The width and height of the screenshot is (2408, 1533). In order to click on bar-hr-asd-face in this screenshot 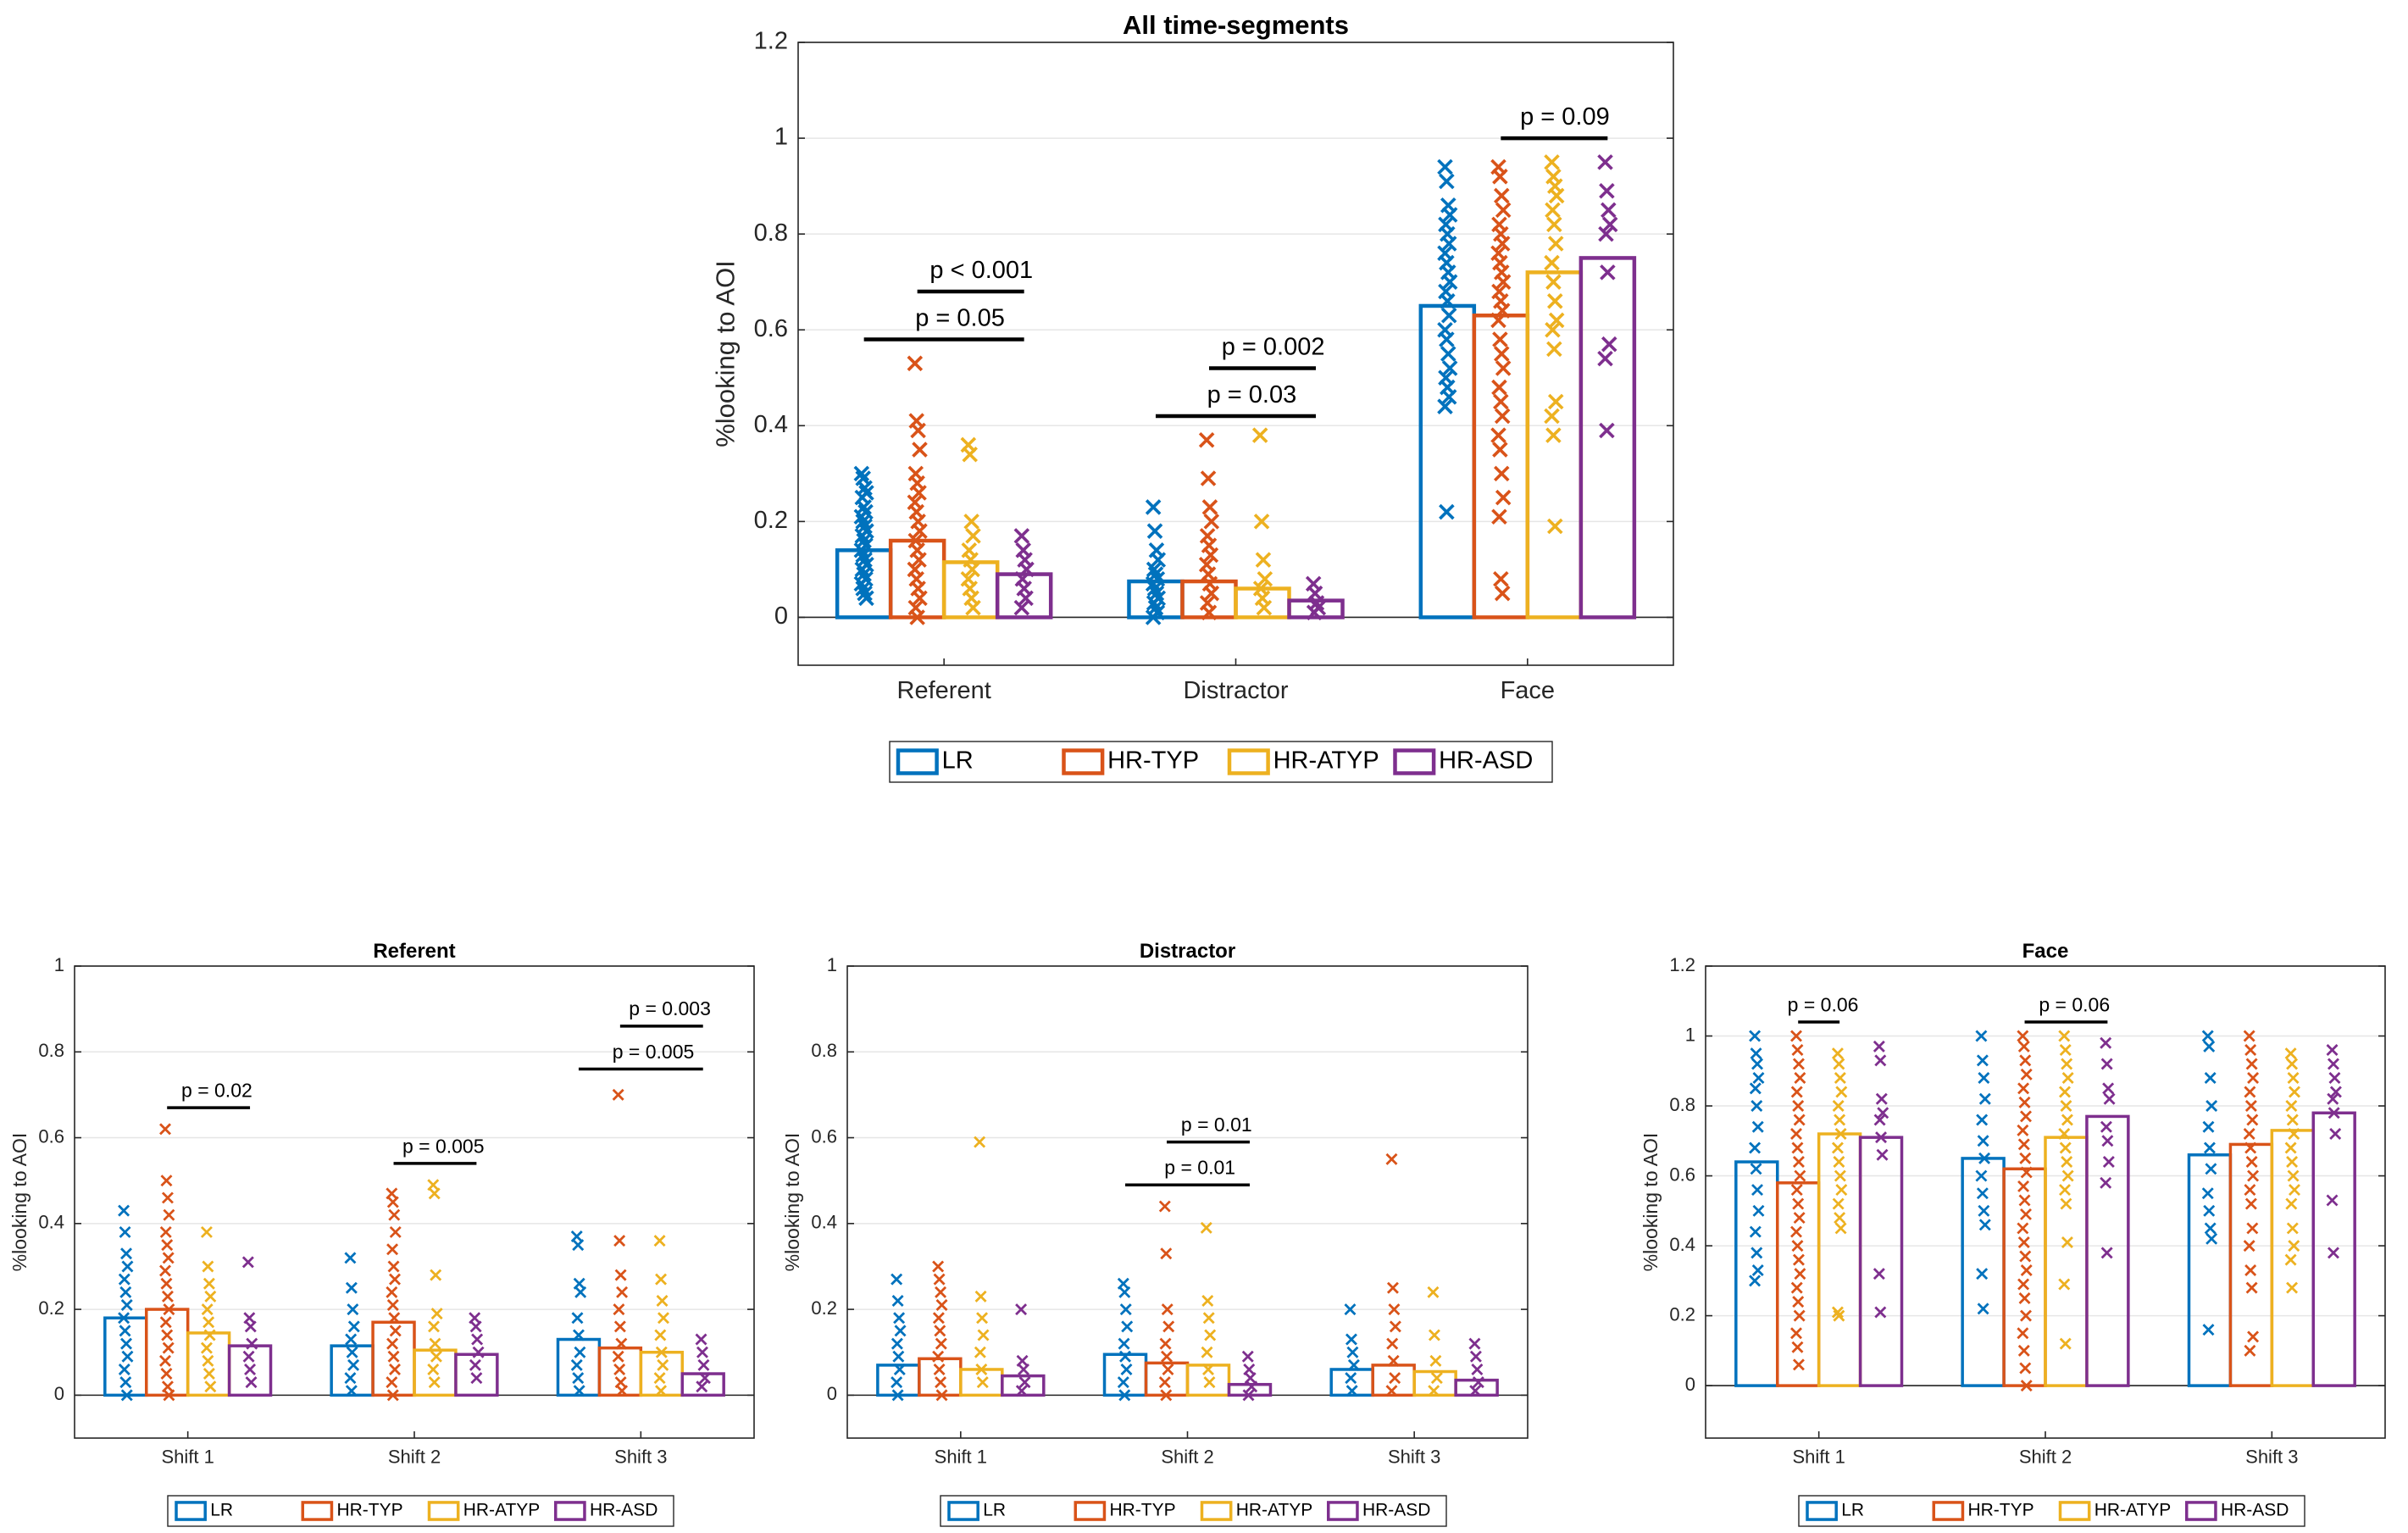, I will do `click(1608, 437)`.